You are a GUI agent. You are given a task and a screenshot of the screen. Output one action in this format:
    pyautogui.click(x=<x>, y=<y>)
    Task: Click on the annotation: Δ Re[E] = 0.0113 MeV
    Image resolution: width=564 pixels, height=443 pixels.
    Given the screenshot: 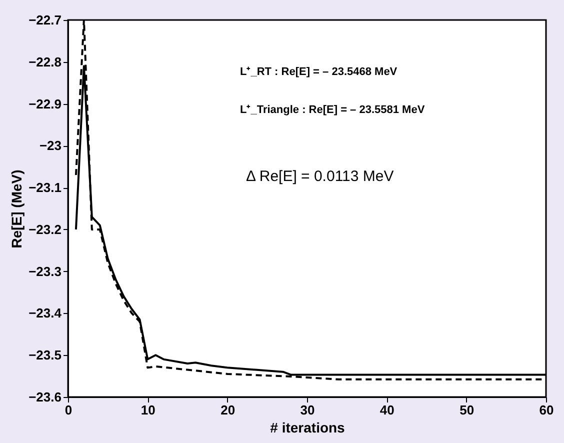 What is the action you would take?
    pyautogui.click(x=320, y=176)
    